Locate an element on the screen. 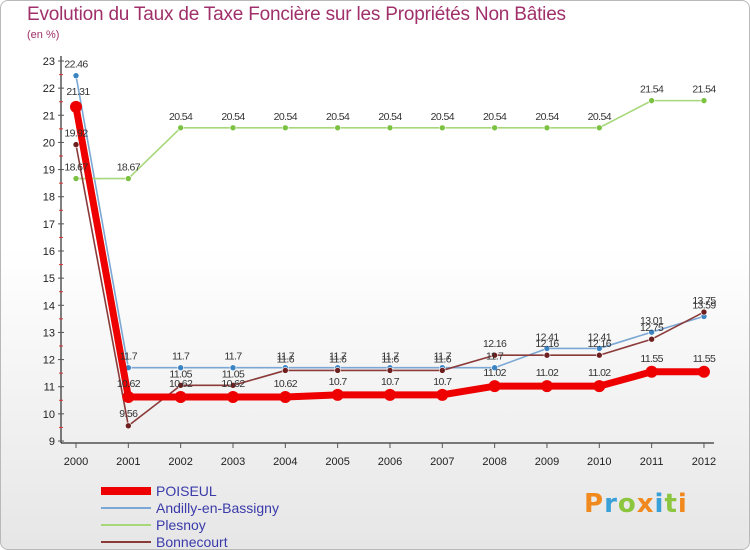  data-label-poiseul: 21.31 is located at coordinates (78, 92).